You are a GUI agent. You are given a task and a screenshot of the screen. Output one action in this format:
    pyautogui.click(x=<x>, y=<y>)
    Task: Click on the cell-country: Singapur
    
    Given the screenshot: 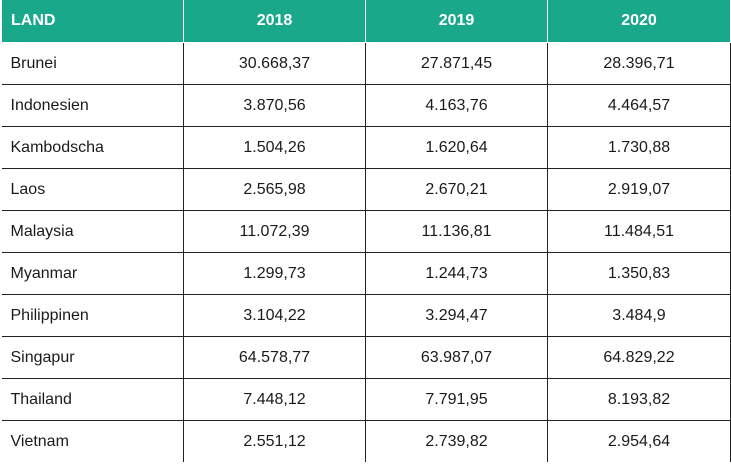 What is the action you would take?
    pyautogui.click(x=92, y=357)
    